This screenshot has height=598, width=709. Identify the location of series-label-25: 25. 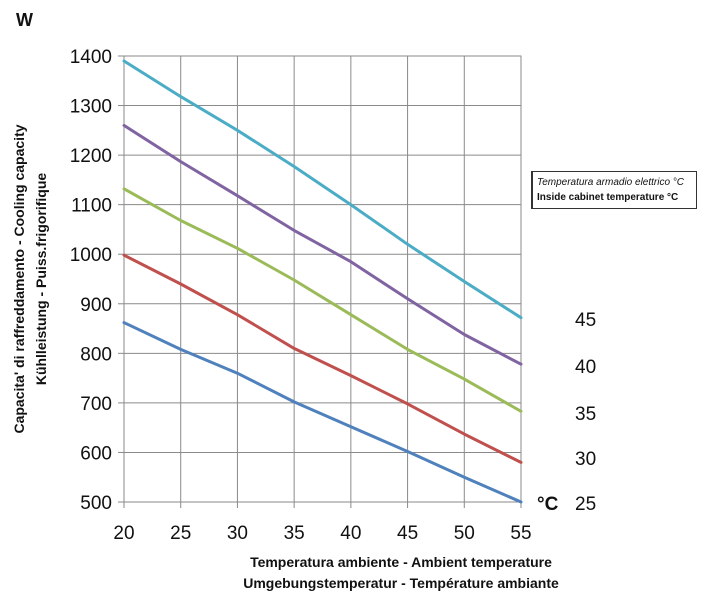
(585, 504).